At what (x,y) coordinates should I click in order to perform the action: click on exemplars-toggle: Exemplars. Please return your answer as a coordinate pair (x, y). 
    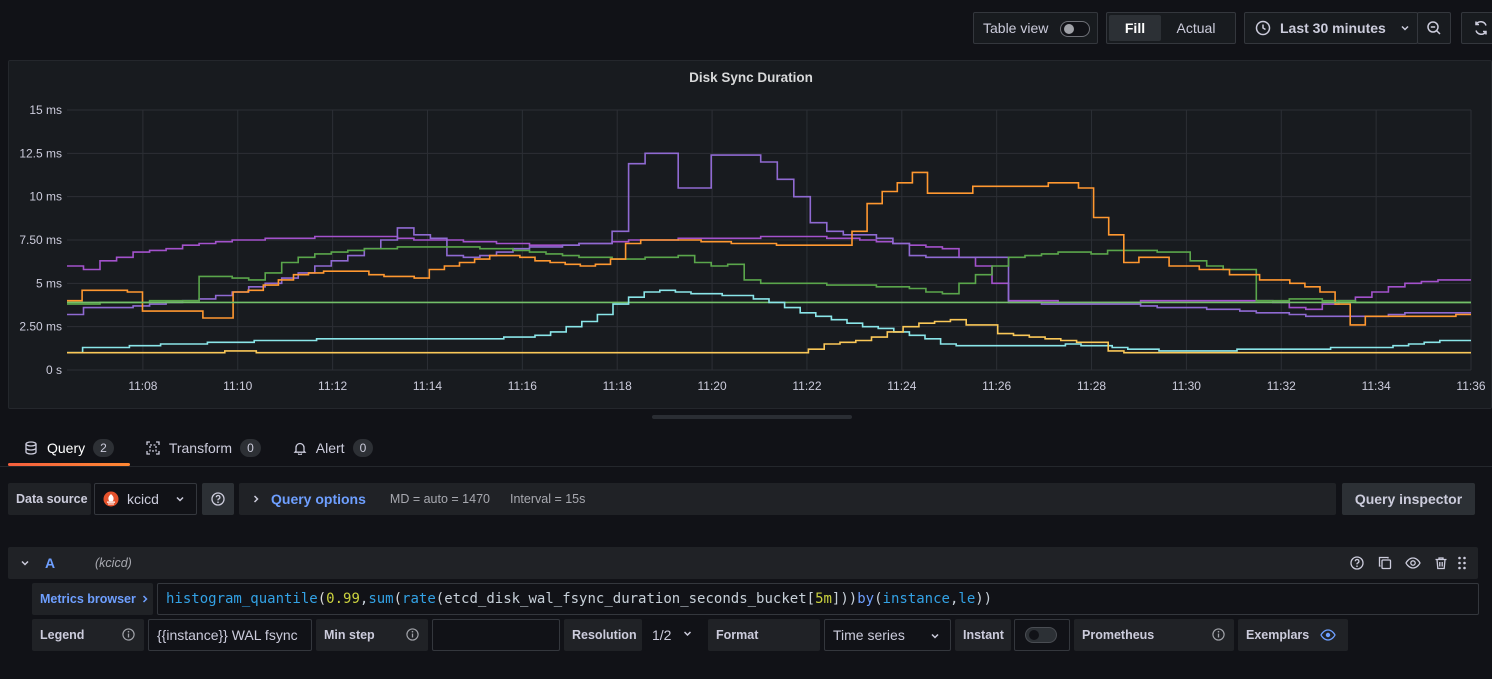
    Looking at the image, I should click on (1293, 635).